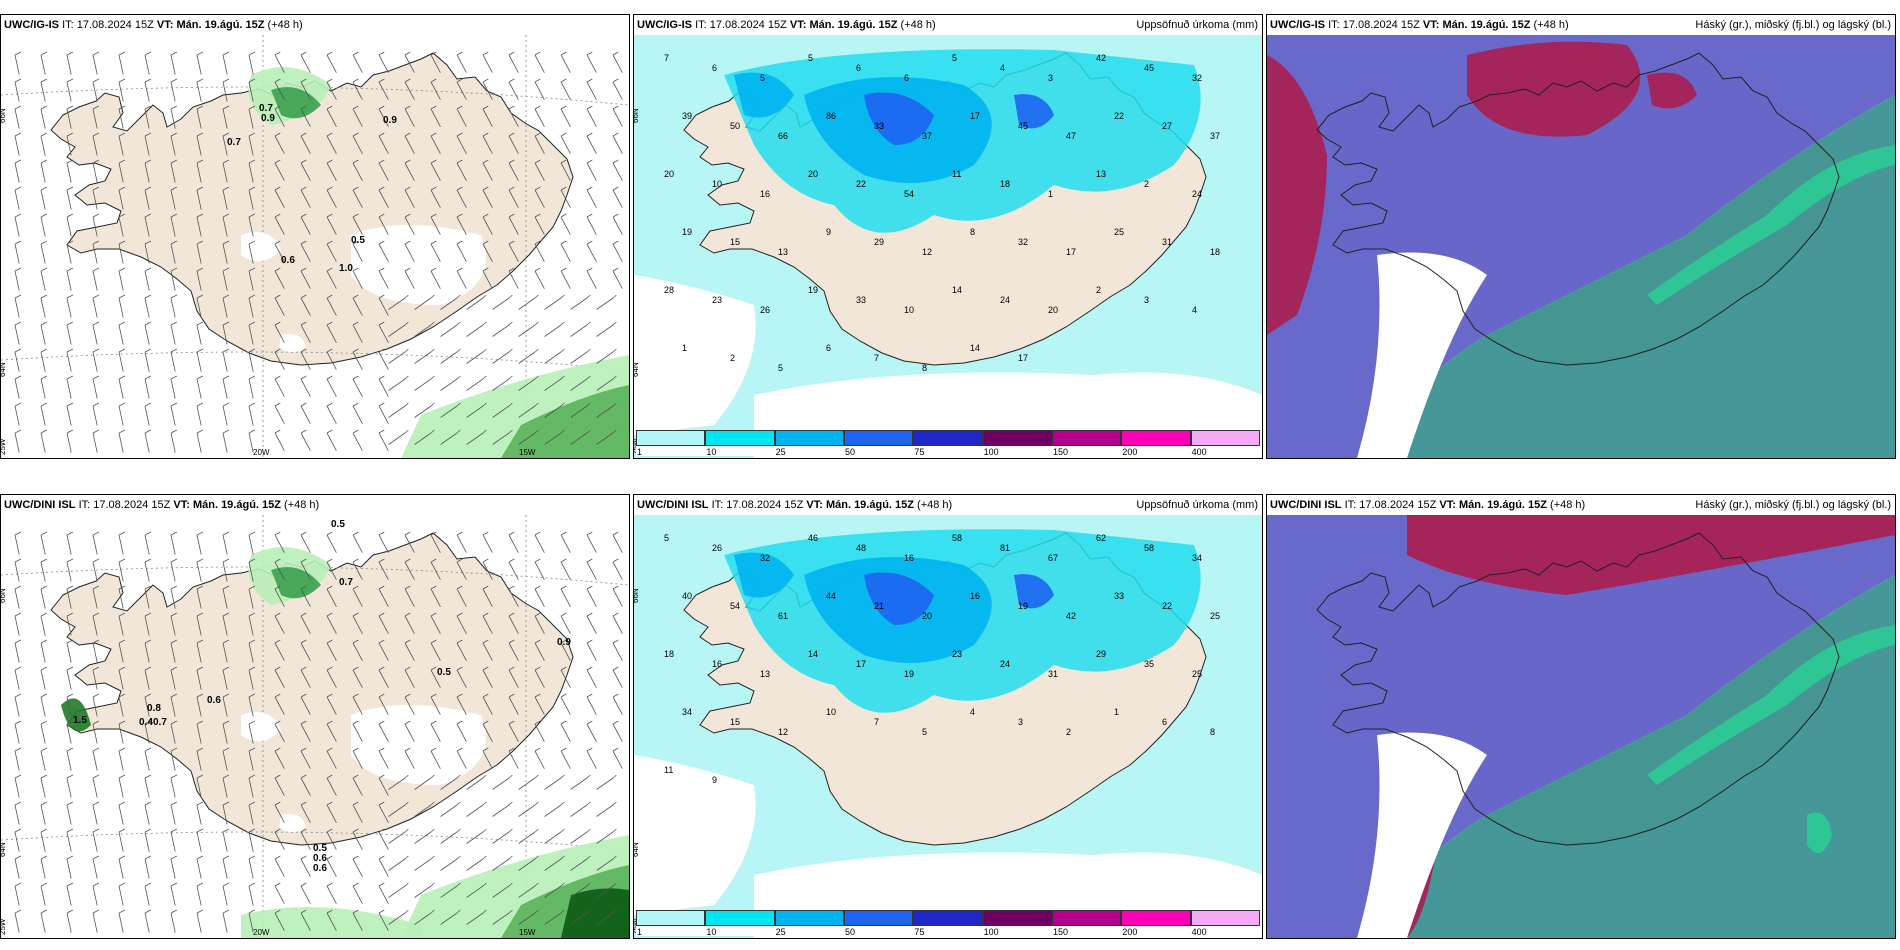 This screenshot has height=950, width=1900. What do you see at coordinates (957, 538) in the screenshot?
I see `precip-value-label: 58` at bounding box center [957, 538].